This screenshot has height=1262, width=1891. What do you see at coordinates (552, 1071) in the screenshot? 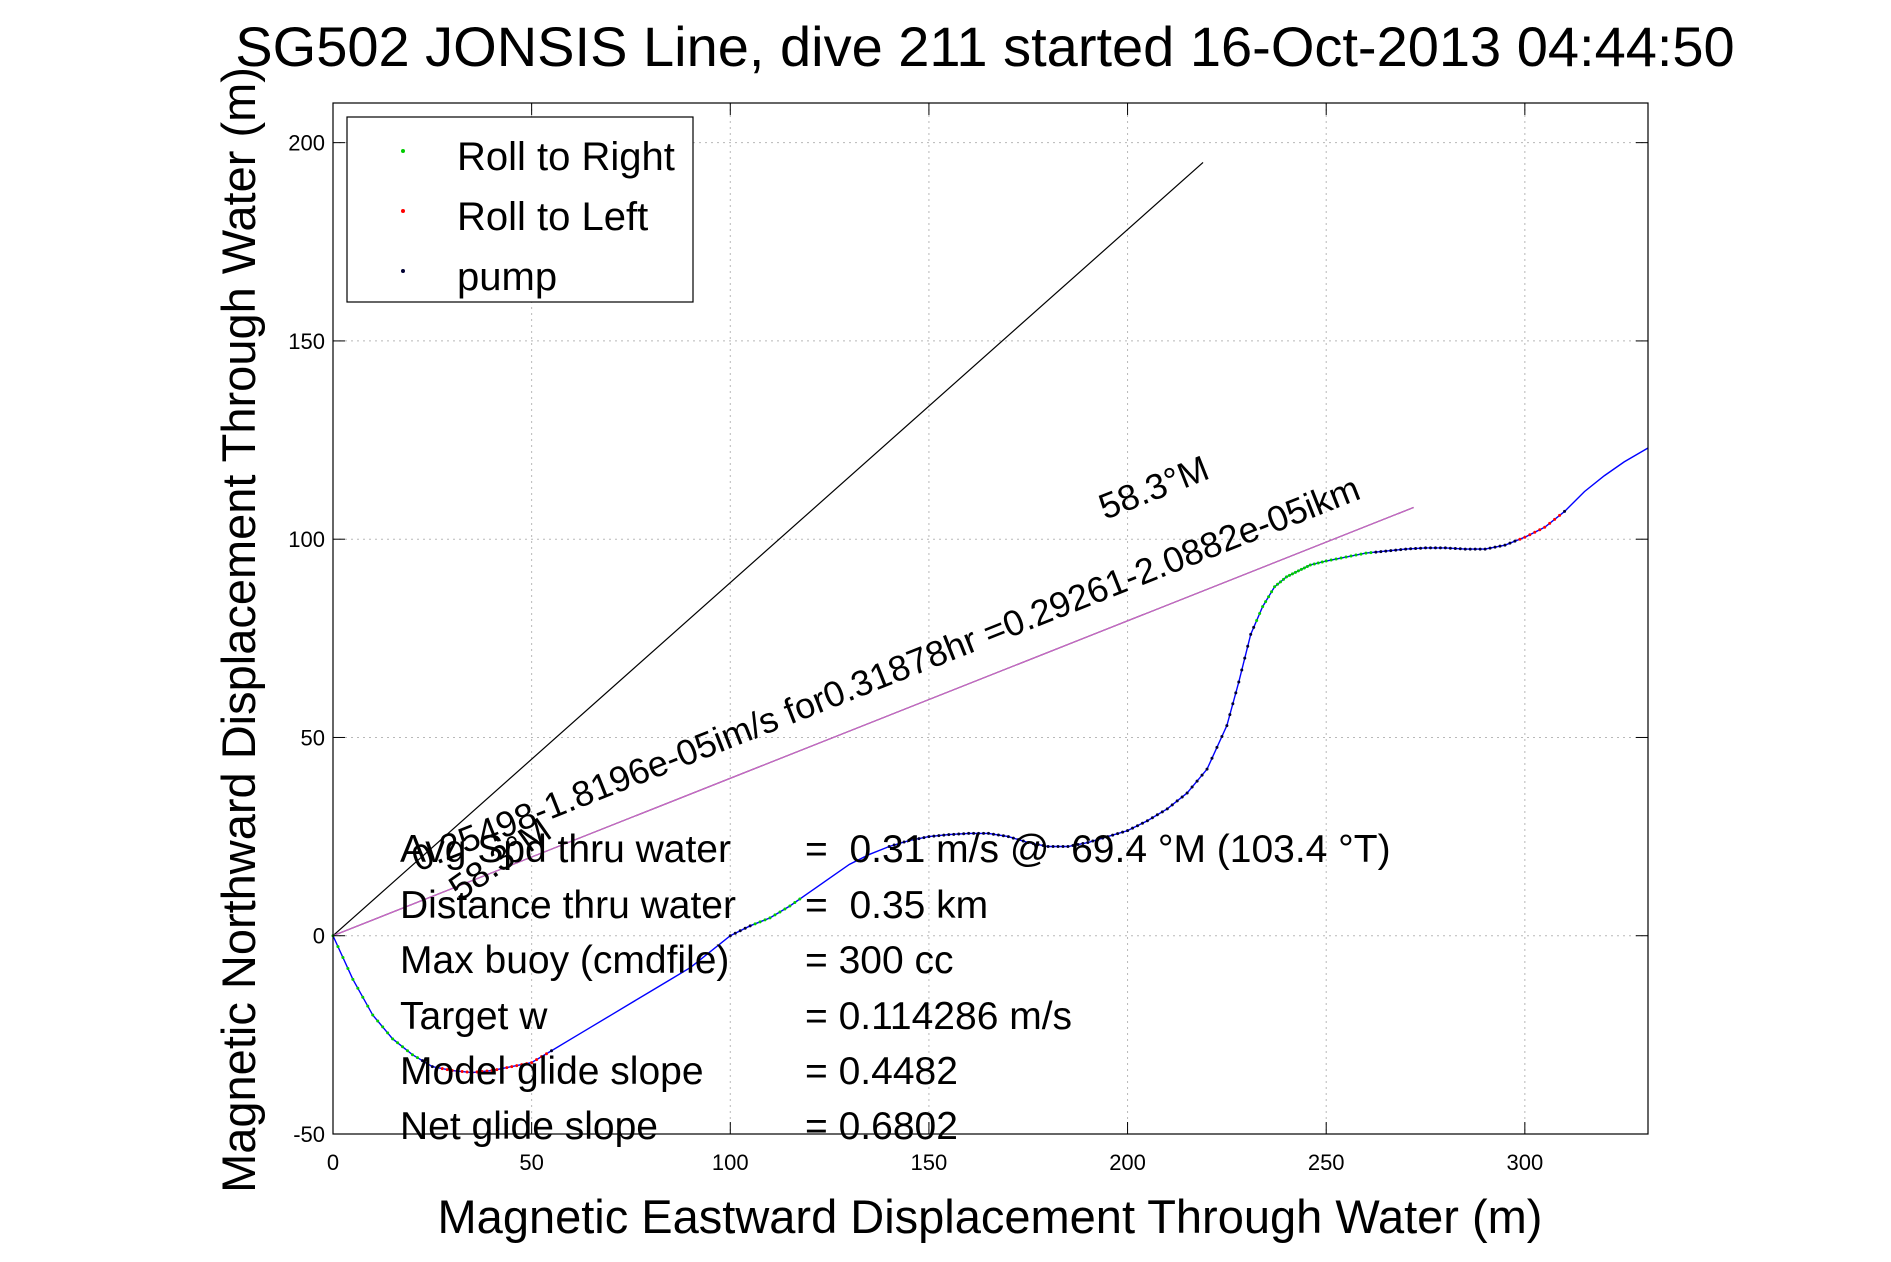
I see `stat-label-model-glide: Model glide slope` at bounding box center [552, 1071].